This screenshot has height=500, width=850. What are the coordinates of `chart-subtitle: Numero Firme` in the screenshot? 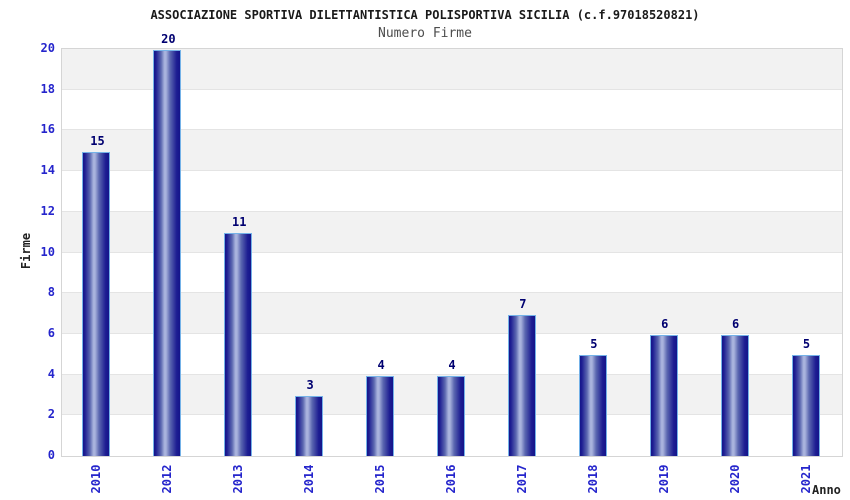 It's located at (425, 33).